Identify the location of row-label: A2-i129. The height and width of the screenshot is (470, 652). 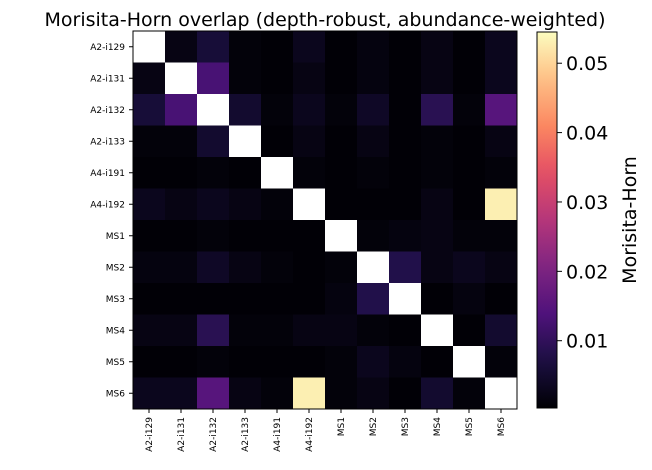
(107, 48).